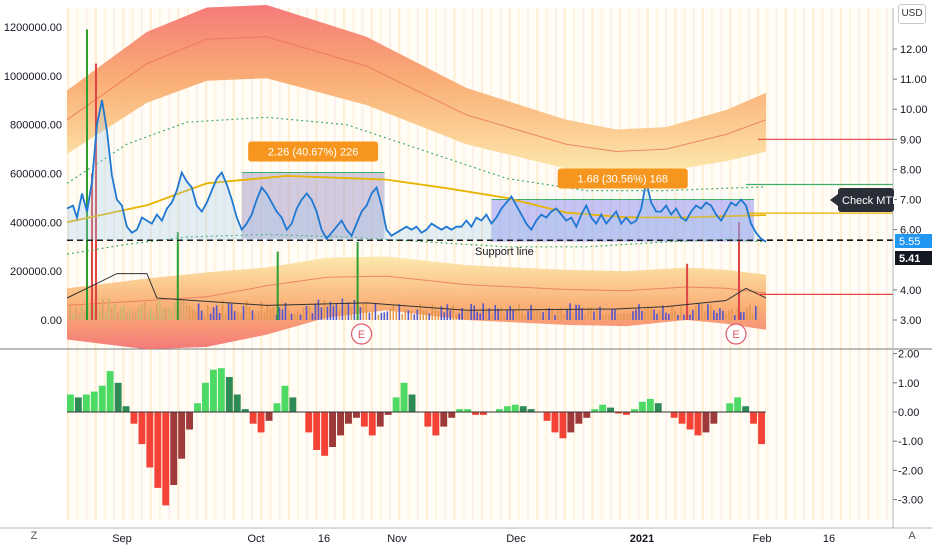 The height and width of the screenshot is (550, 932). I want to click on left-axis-tick-label: 200000.00, so click(36, 272).